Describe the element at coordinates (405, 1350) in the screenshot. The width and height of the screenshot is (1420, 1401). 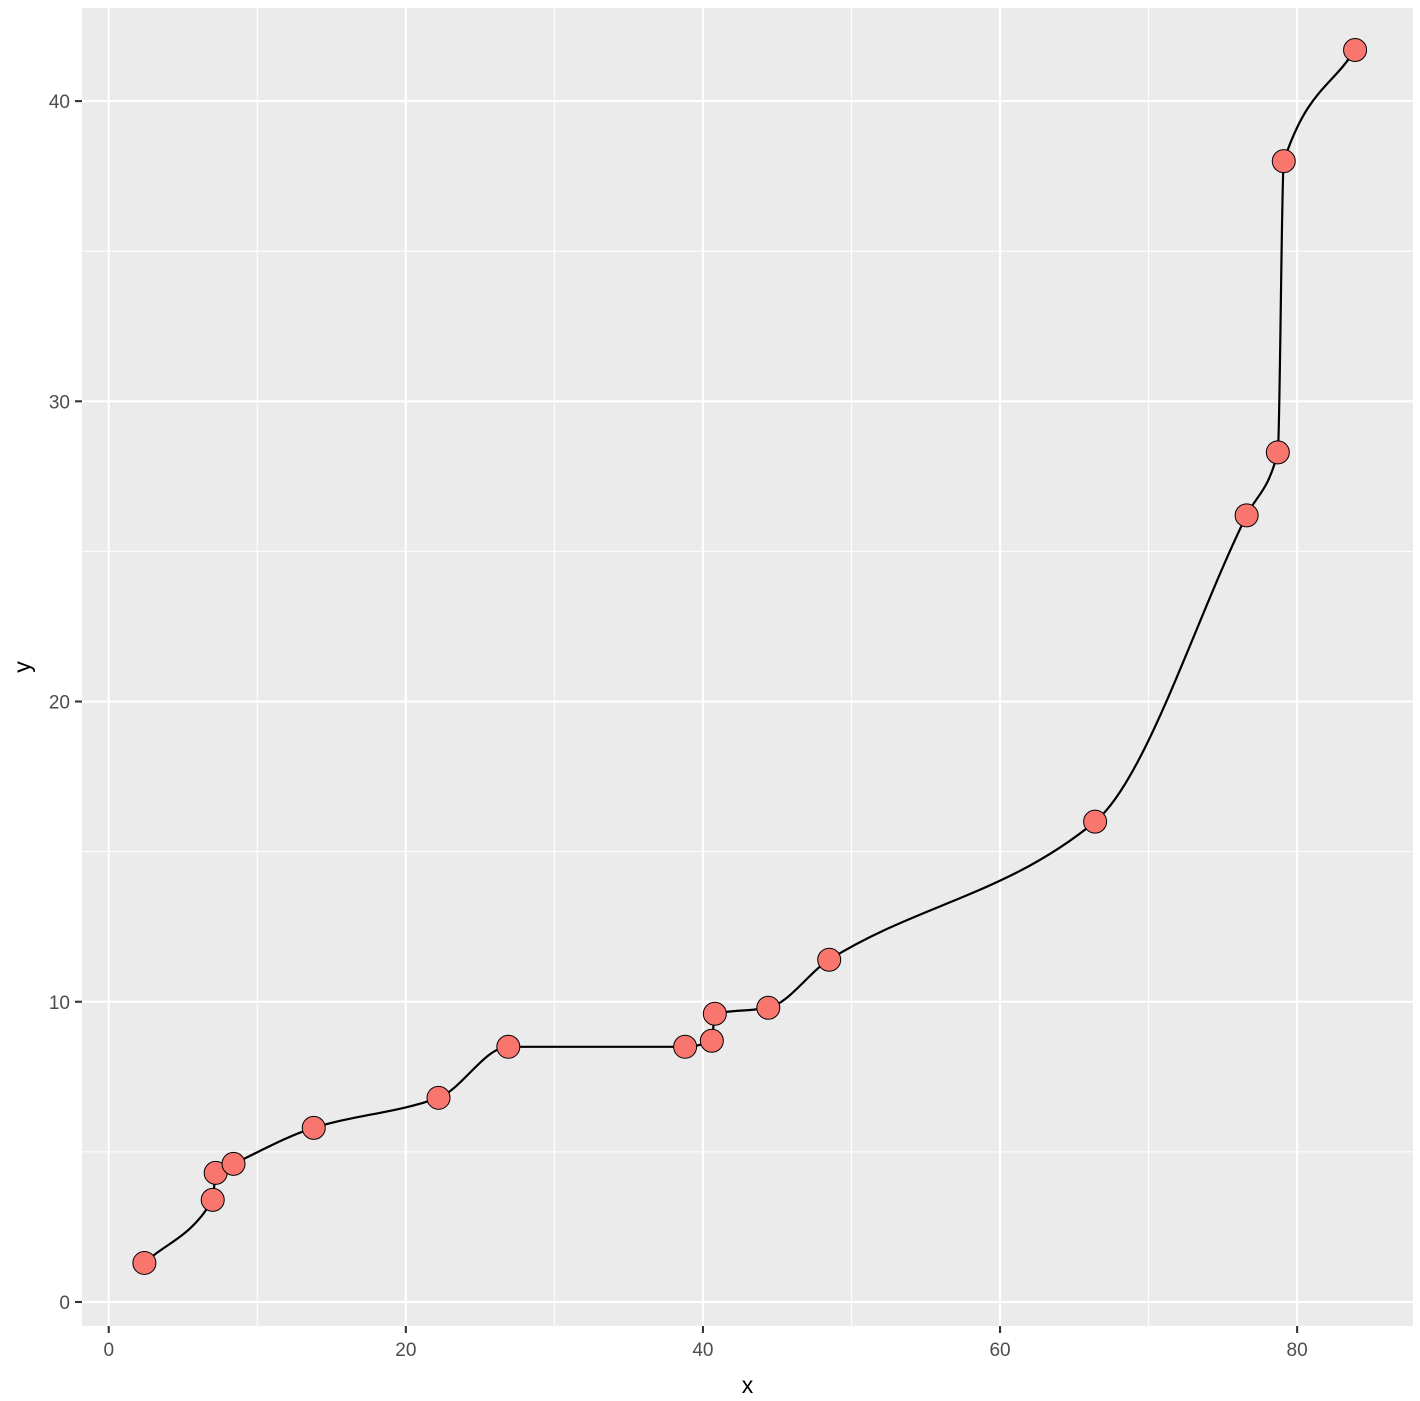
I see `x-tick-label: 20` at that location.